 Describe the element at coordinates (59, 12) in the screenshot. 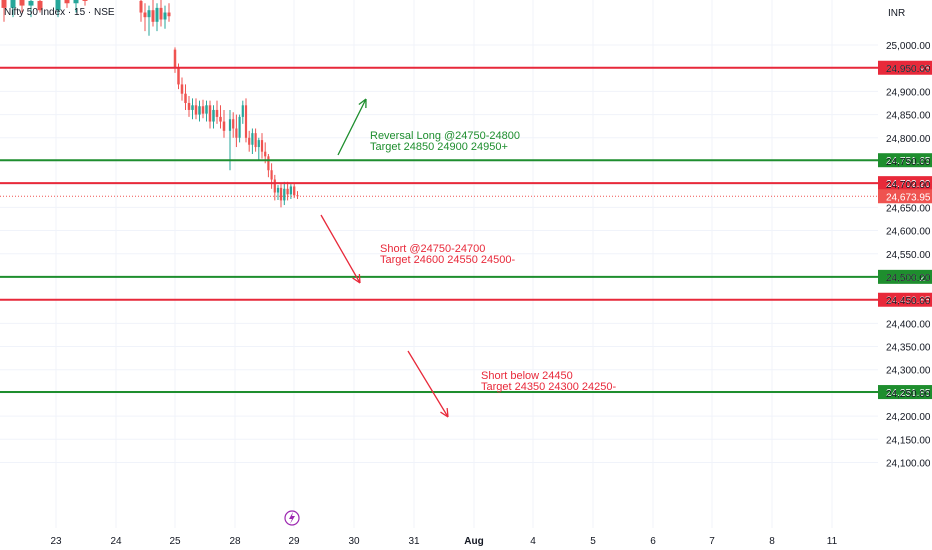

I see `chart-title: Nifty 50 Index · 15 · NSE` at that location.